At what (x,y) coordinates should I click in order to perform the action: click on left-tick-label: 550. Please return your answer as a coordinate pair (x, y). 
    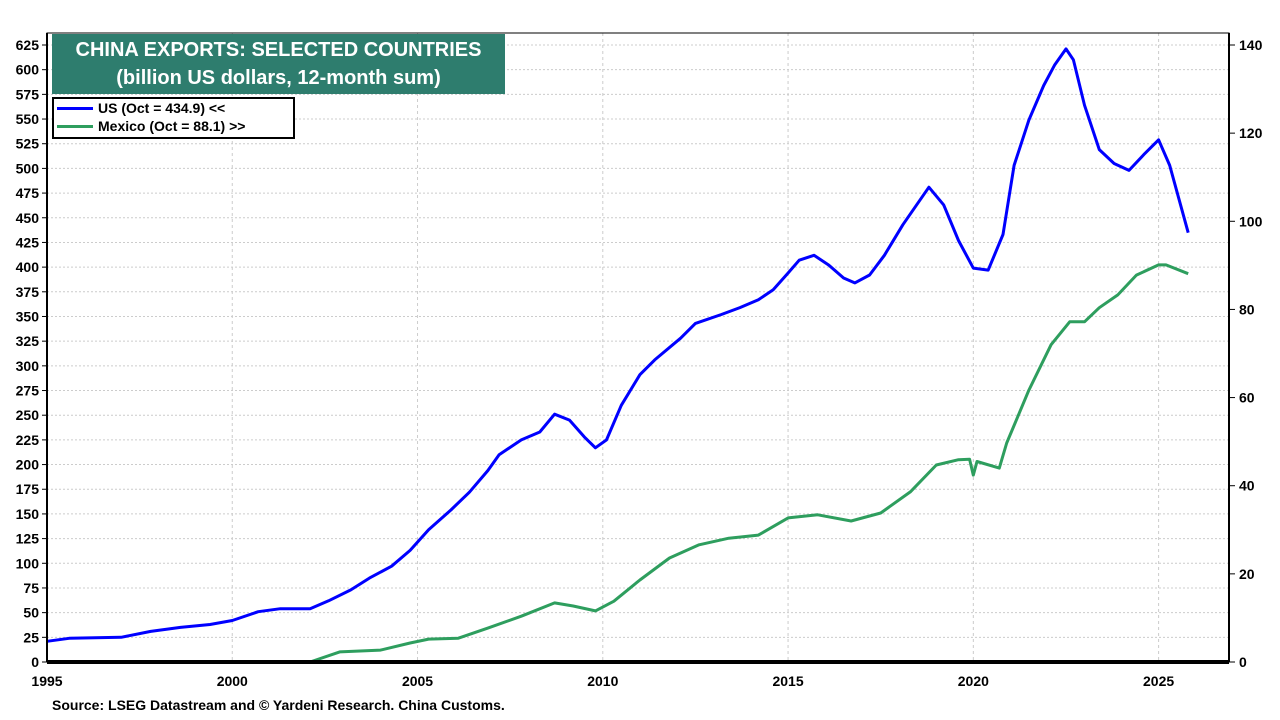
    Looking at the image, I should click on (28, 119).